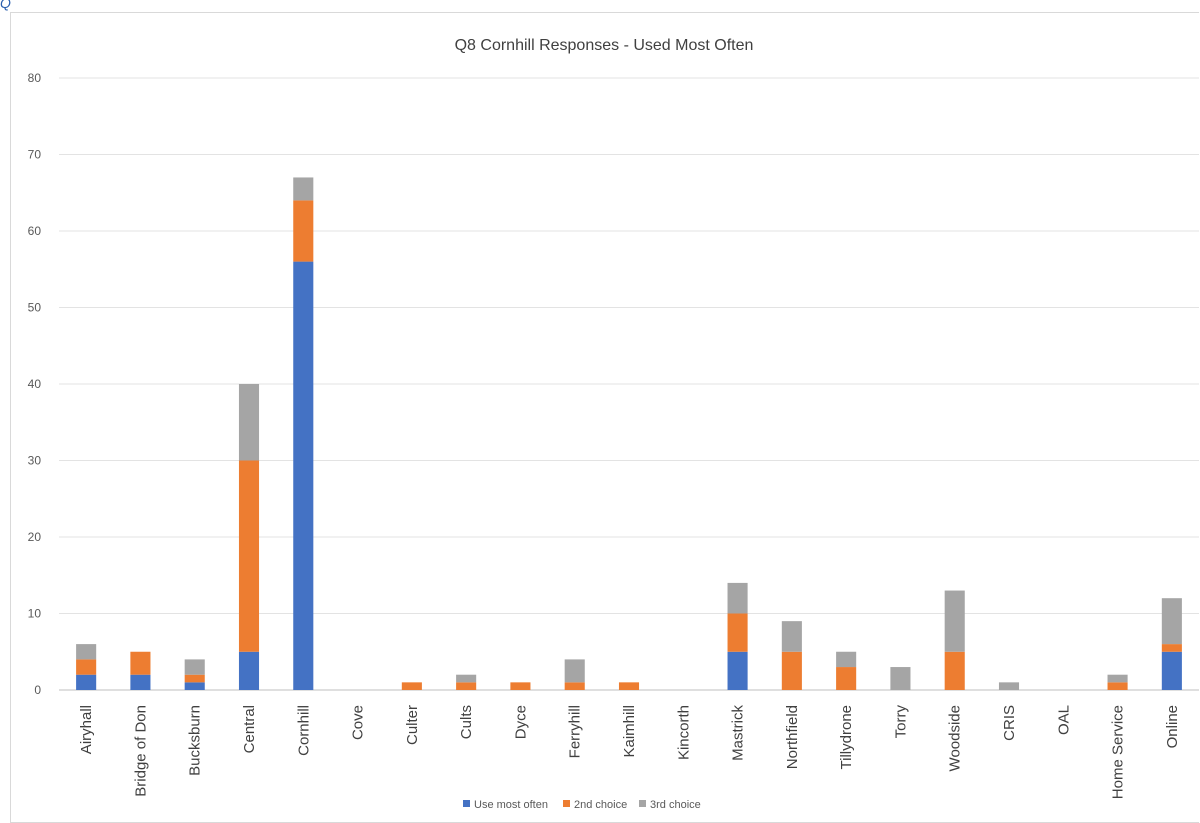 The height and width of the screenshot is (823, 1200). I want to click on legend-label: Use most often, so click(511, 805).